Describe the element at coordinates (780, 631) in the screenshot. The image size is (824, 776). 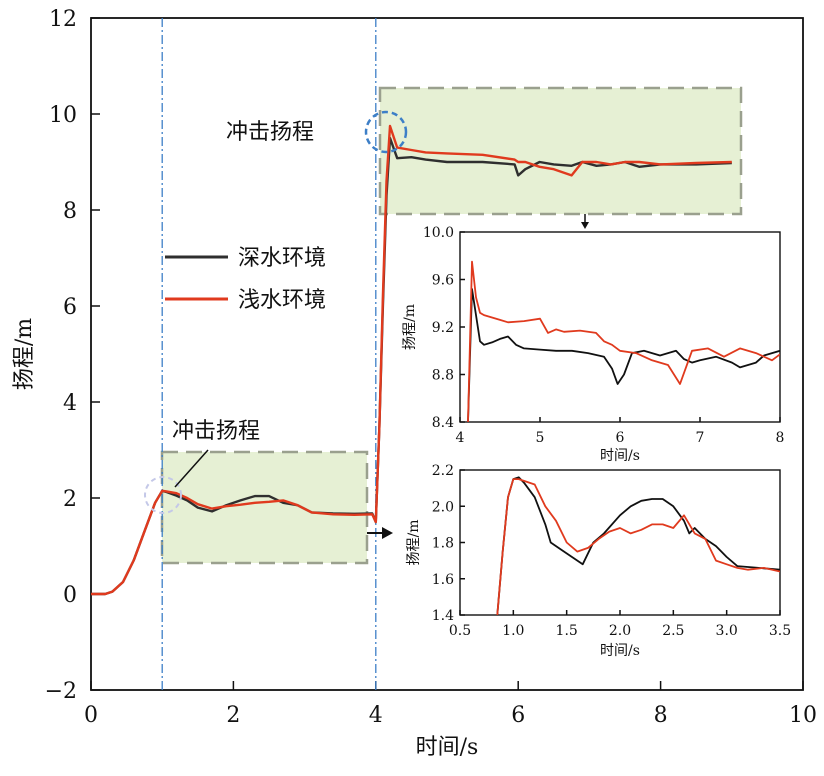
I see `inset-lower-x-tick-label: 3.5` at that location.